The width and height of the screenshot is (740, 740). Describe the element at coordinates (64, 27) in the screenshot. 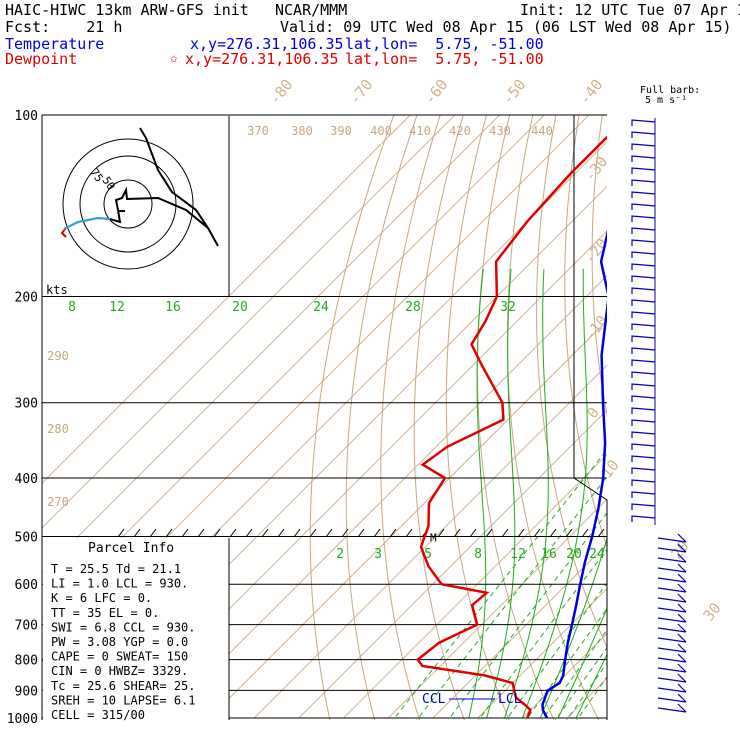

I see `forecast-hour: Fcst: 21 h` at that location.